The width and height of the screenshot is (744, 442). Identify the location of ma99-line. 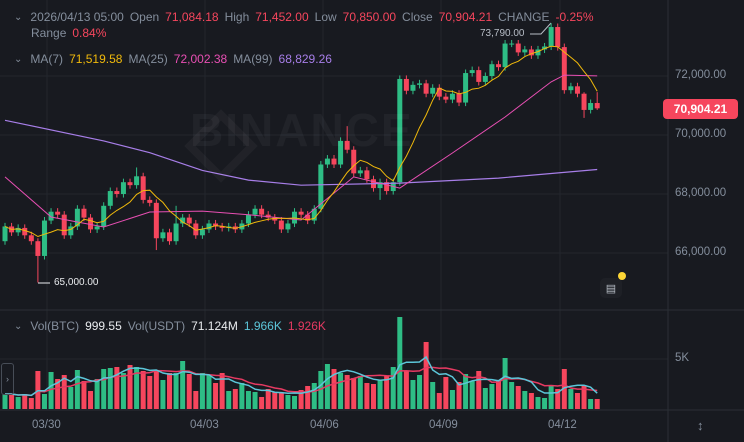
(301, 152).